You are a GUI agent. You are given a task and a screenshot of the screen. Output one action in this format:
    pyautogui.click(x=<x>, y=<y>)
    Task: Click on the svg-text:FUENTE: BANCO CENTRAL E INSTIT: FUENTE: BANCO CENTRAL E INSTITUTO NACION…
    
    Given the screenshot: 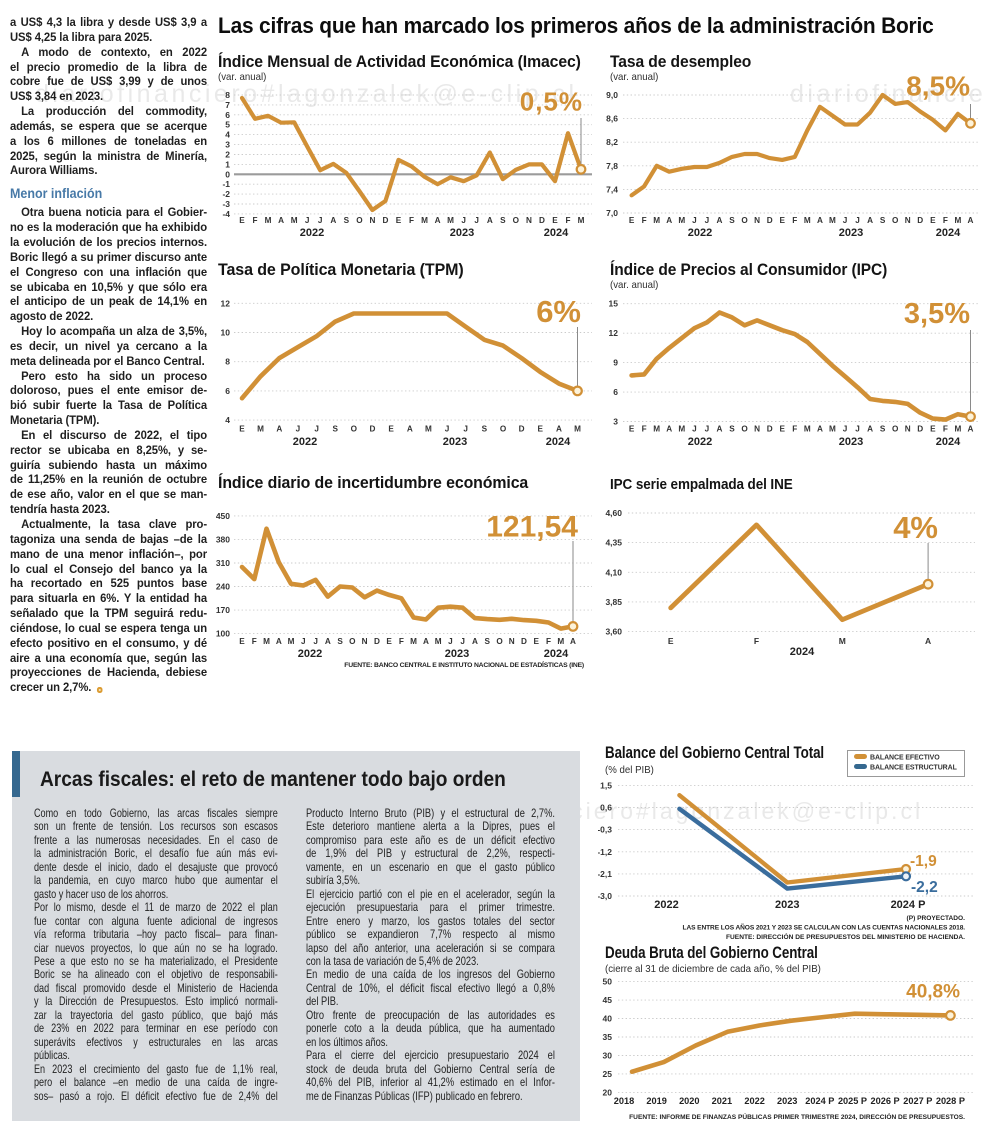 What is the action you would take?
    pyautogui.click(x=464, y=664)
    